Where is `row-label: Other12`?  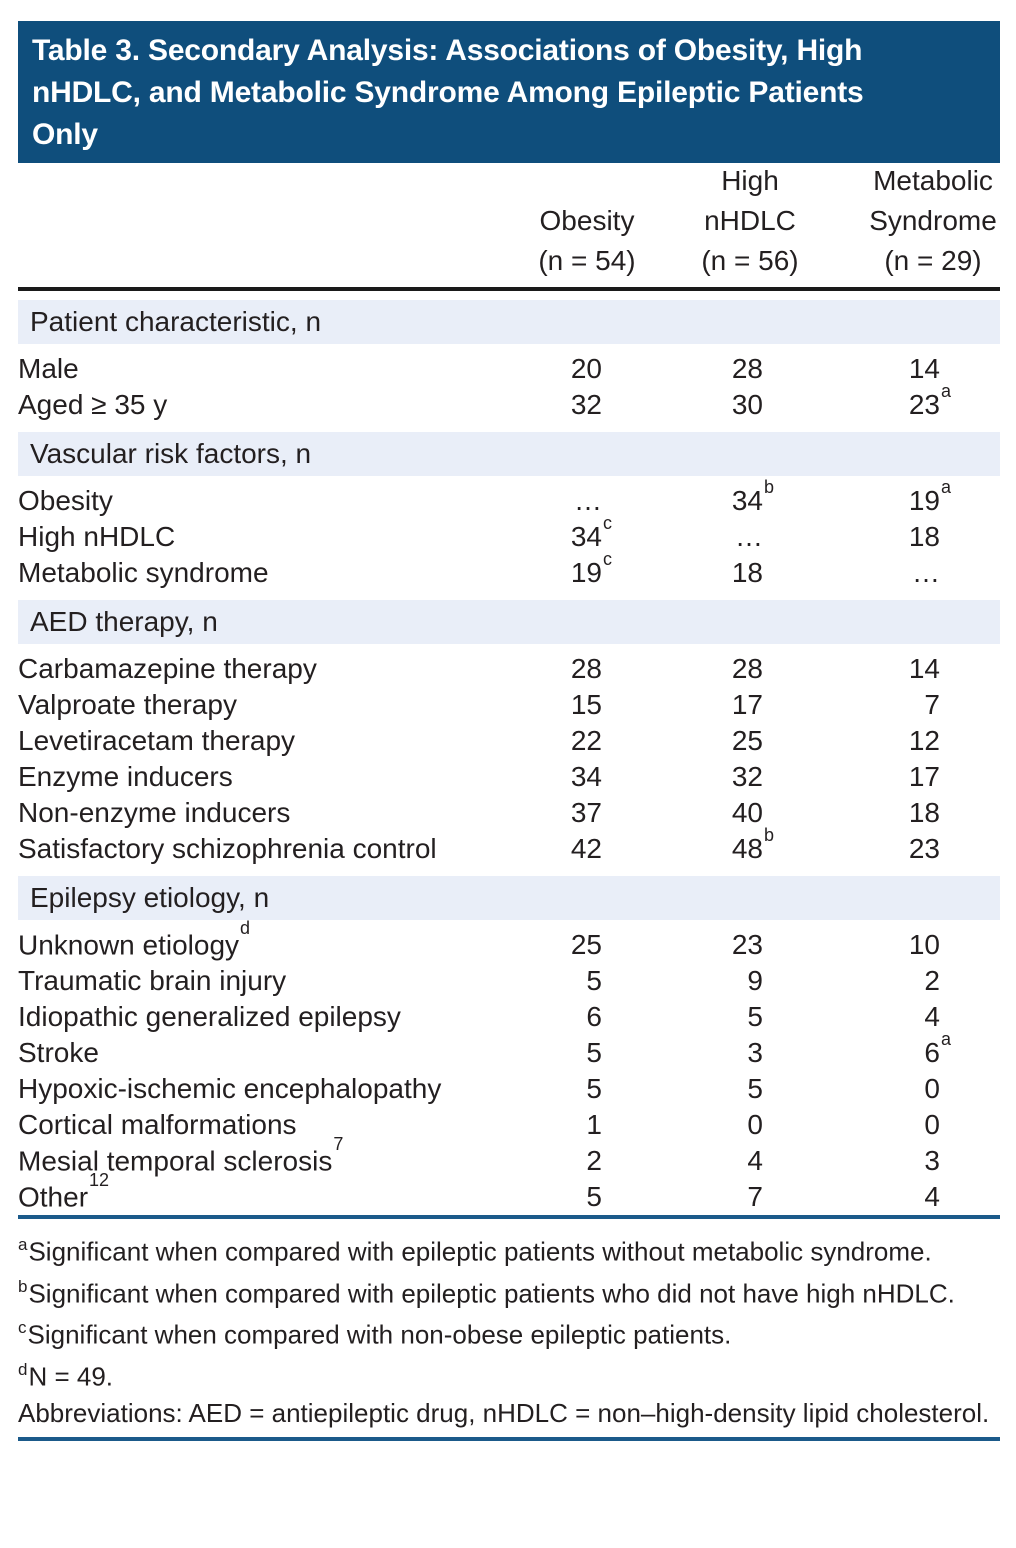
row-label: Other12 is located at coordinates (64, 1191).